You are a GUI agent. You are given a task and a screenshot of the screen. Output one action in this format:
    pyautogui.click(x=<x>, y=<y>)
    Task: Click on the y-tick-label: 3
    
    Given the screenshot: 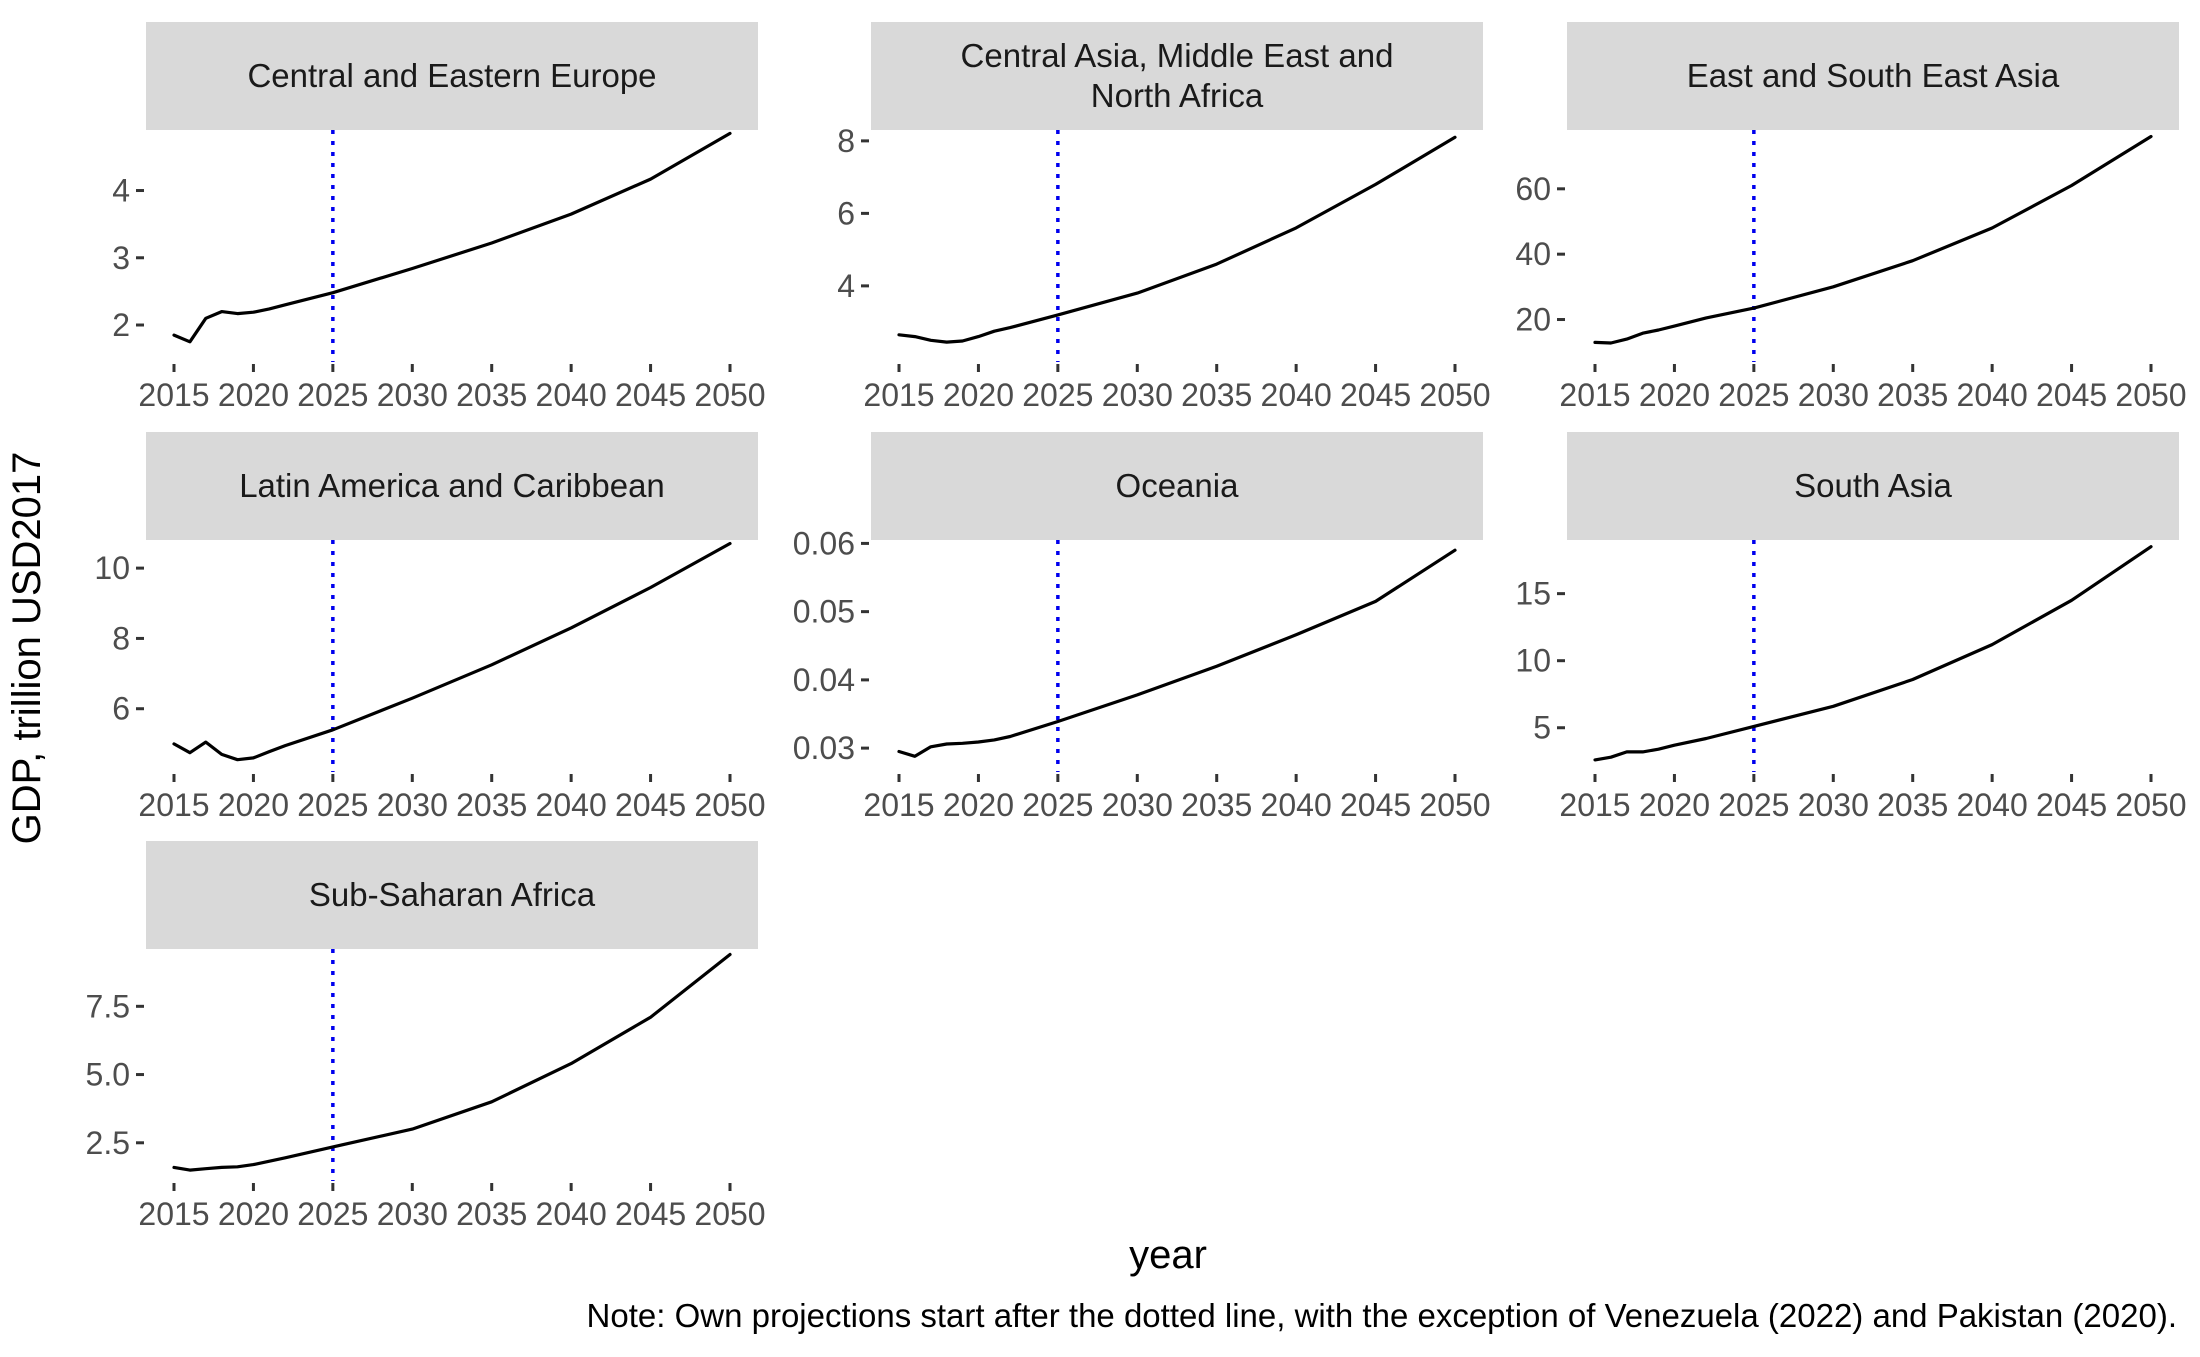 What is the action you would take?
    pyautogui.click(x=121, y=258)
    